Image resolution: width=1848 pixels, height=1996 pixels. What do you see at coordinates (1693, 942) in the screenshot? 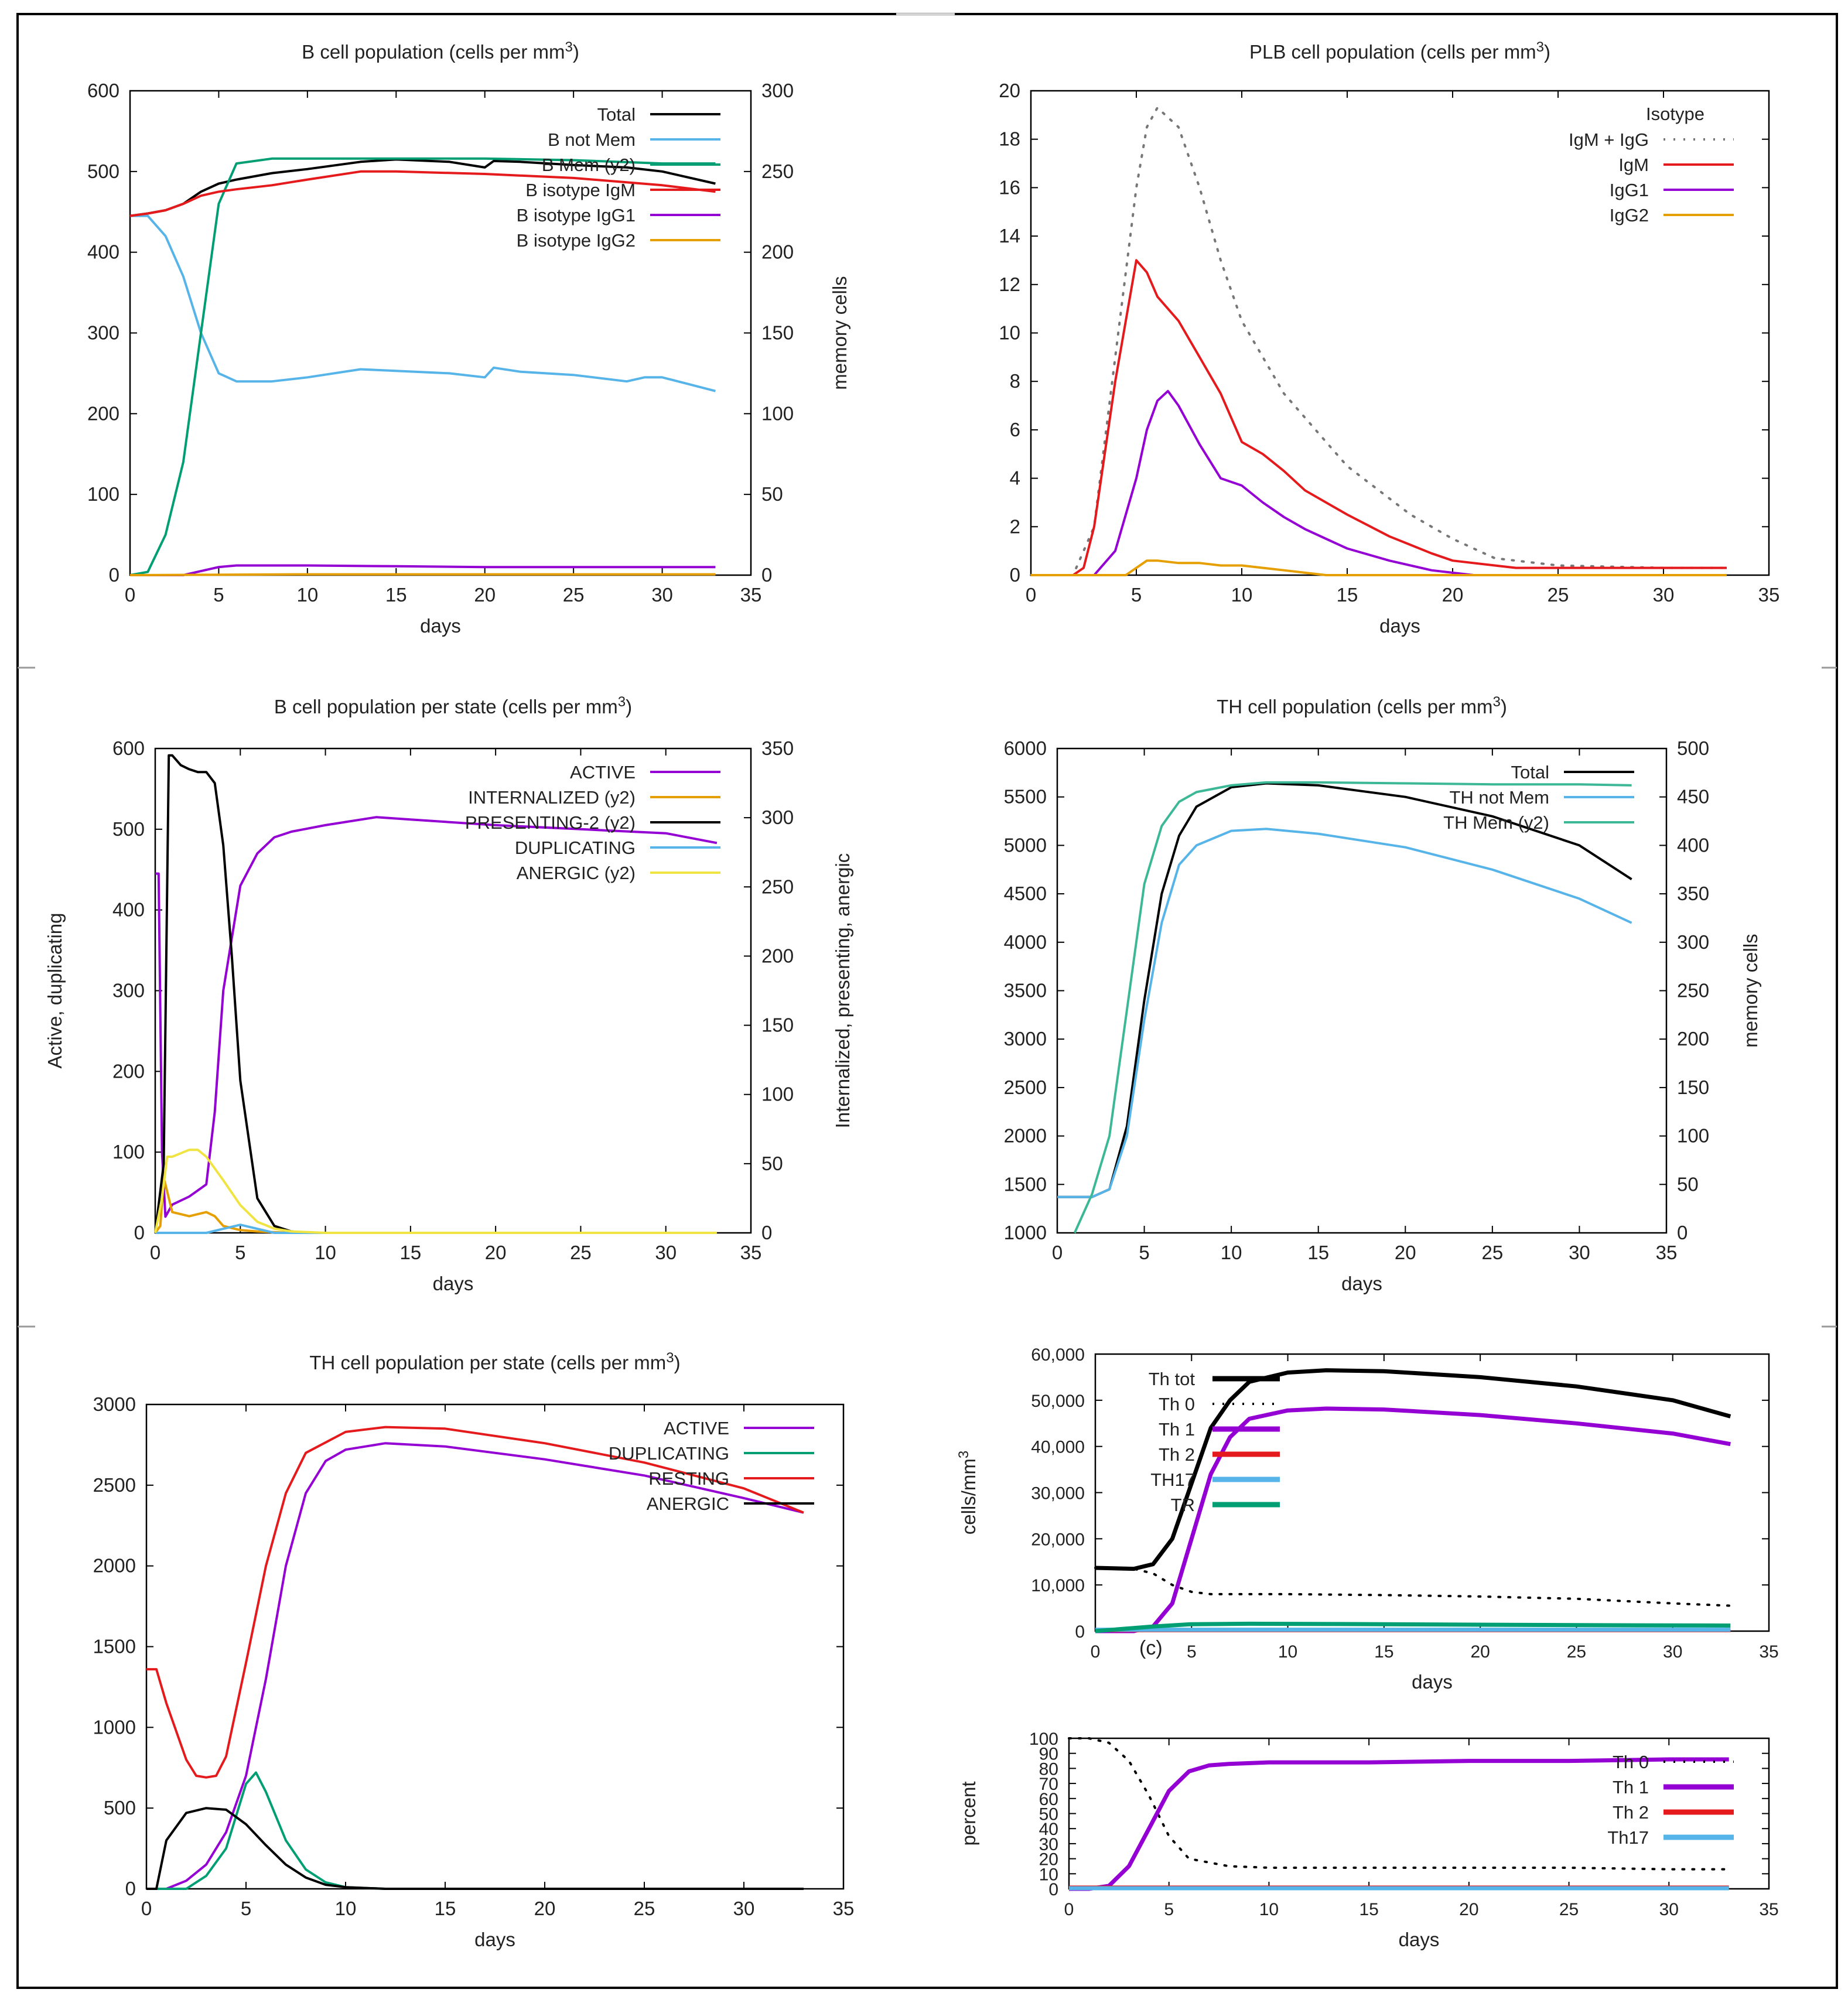
I see `y2-tick-label: 300` at bounding box center [1693, 942].